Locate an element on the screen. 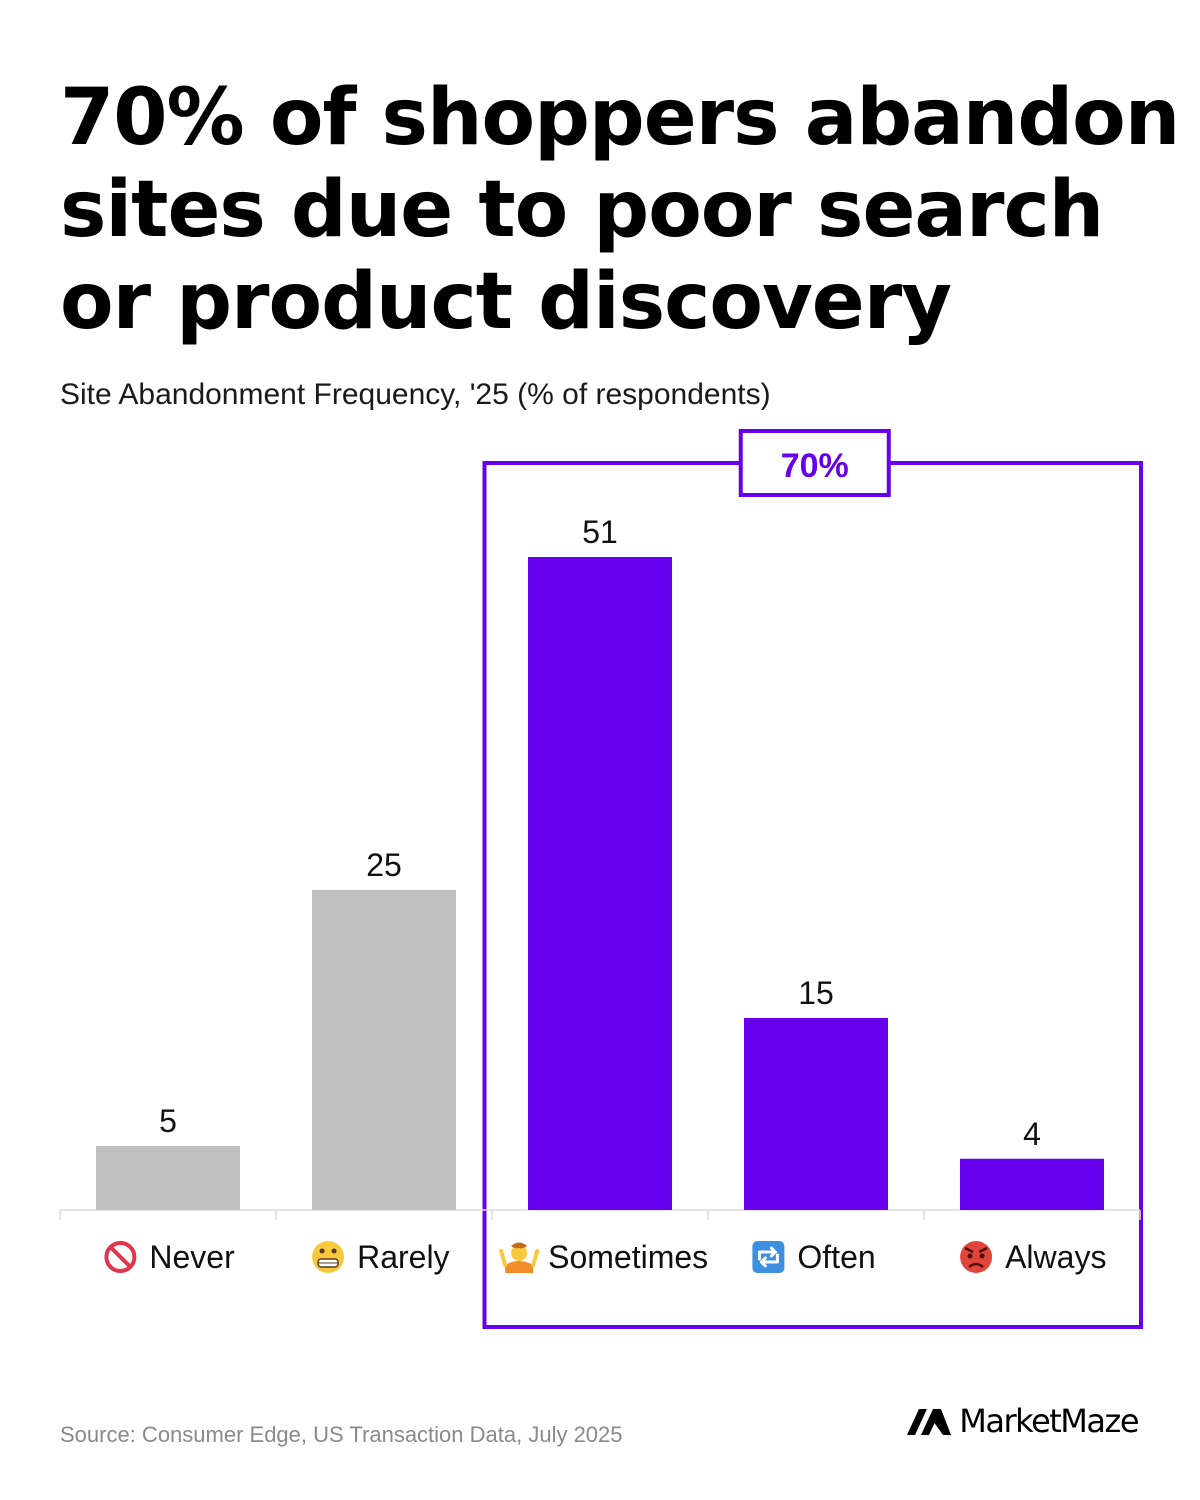 The image size is (1200, 1500). data-label-often: 15 is located at coordinates (816, 993).